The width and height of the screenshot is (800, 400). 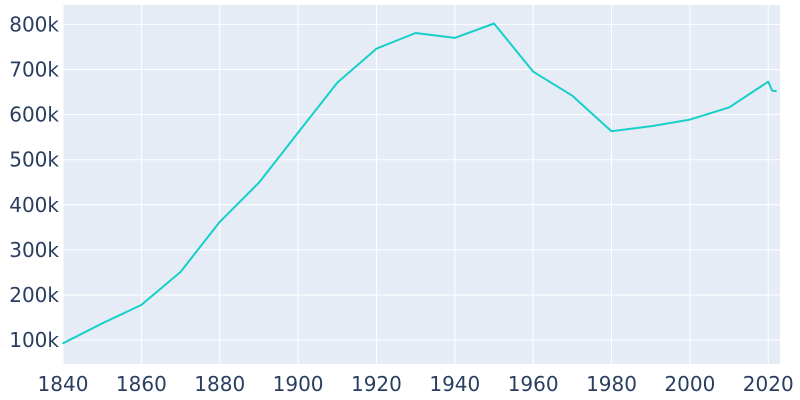 What do you see at coordinates (454, 384) in the screenshot?
I see `x-tick-label: 1940` at bounding box center [454, 384].